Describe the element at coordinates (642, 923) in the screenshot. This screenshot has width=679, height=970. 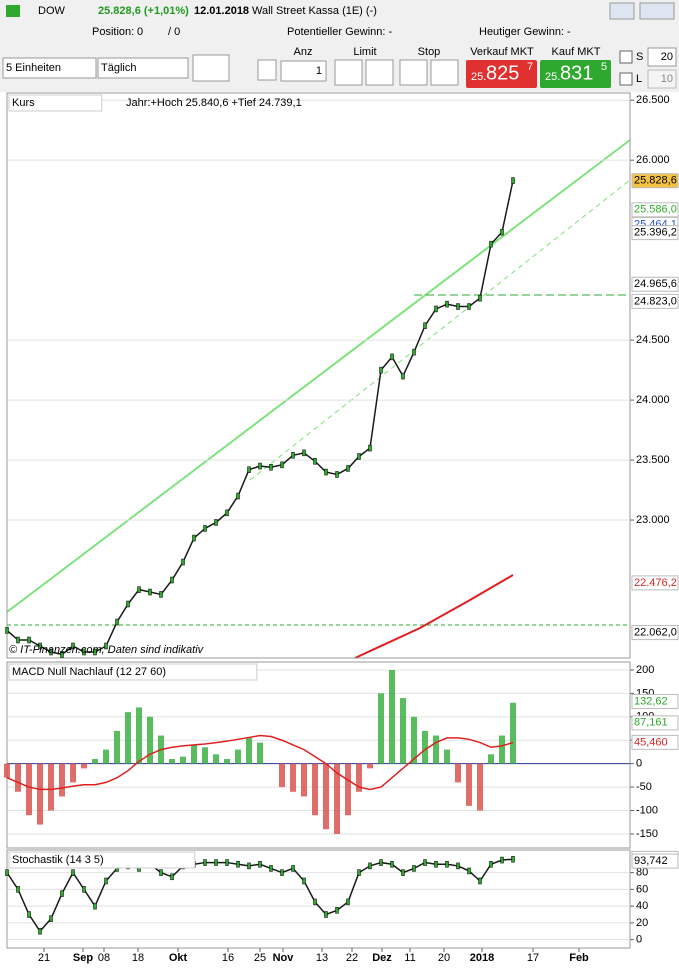
I see `y-tick-label: 20` at that location.